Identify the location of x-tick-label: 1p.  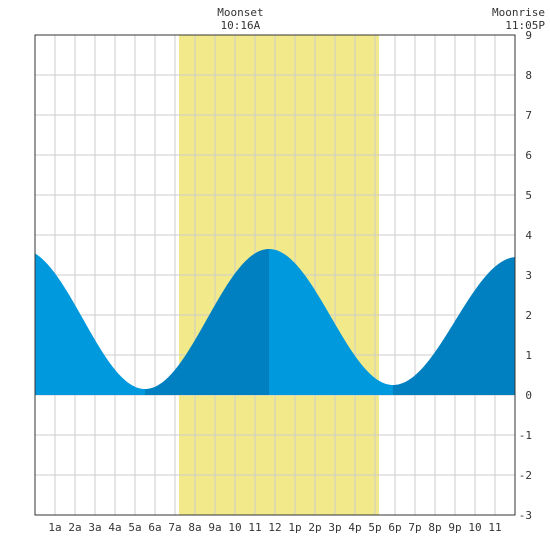
(294, 527).